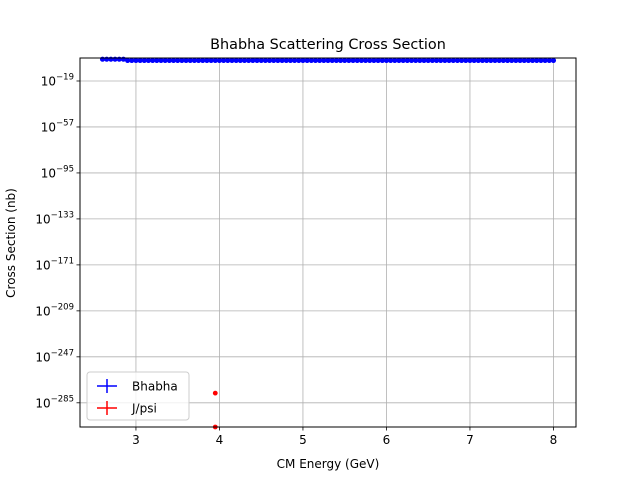  What do you see at coordinates (107, 408) in the screenshot?
I see `legend-marker-jpsi` at bounding box center [107, 408].